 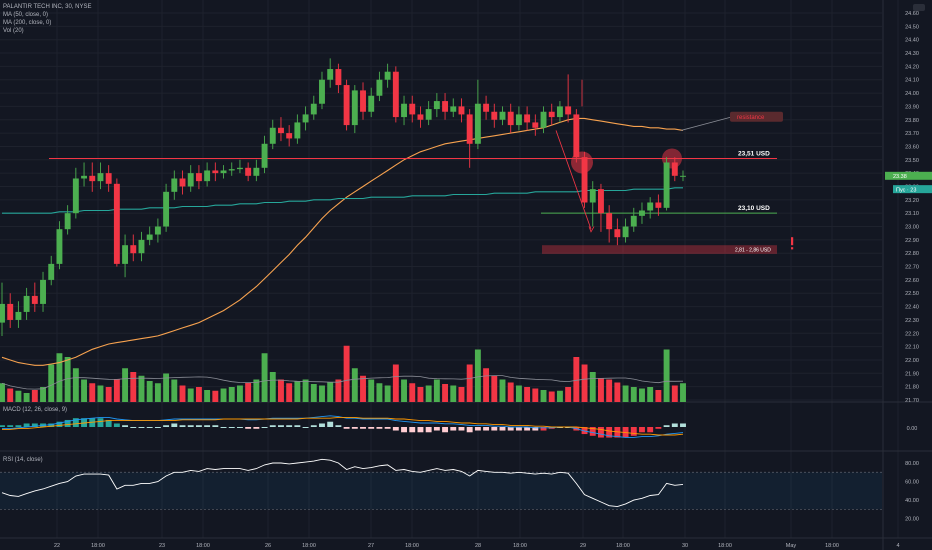 I want to click on level-label-23-51: 23,51 USD, so click(x=754, y=153).